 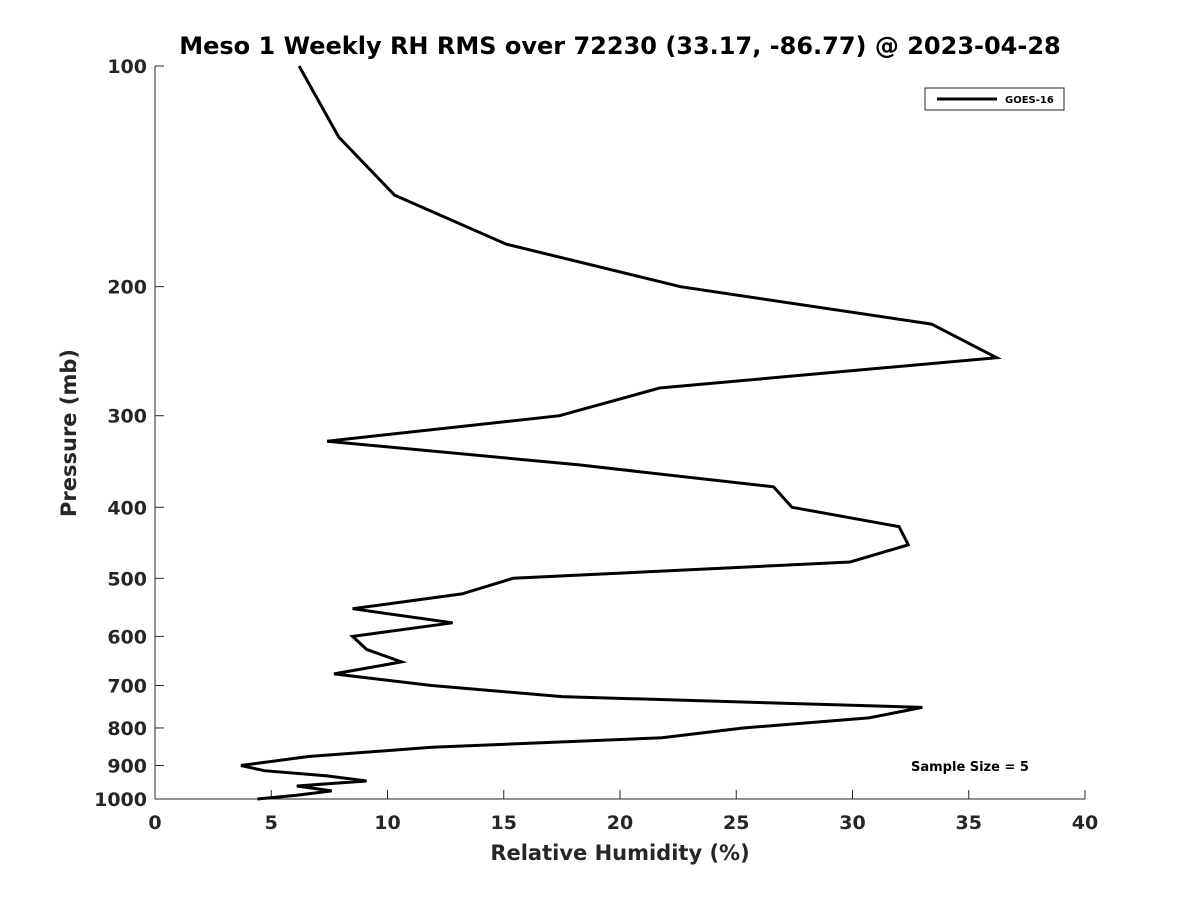 What do you see at coordinates (969, 823) in the screenshot?
I see `x-tick-label: 35` at bounding box center [969, 823].